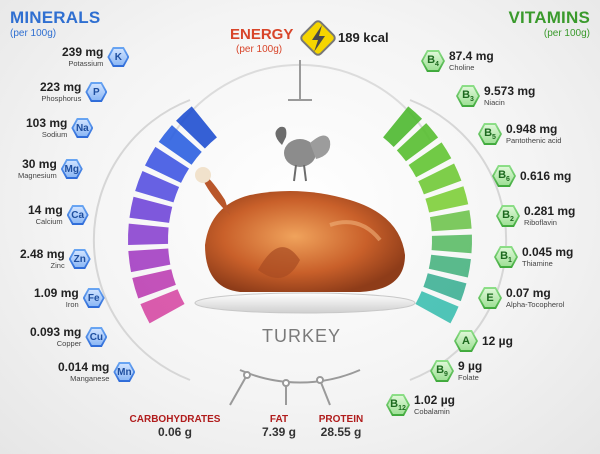 This screenshot has width=600, height=454. What do you see at coordinates (175, 432) in the screenshot?
I see `nutrient-value: 0.06 g` at bounding box center [175, 432].